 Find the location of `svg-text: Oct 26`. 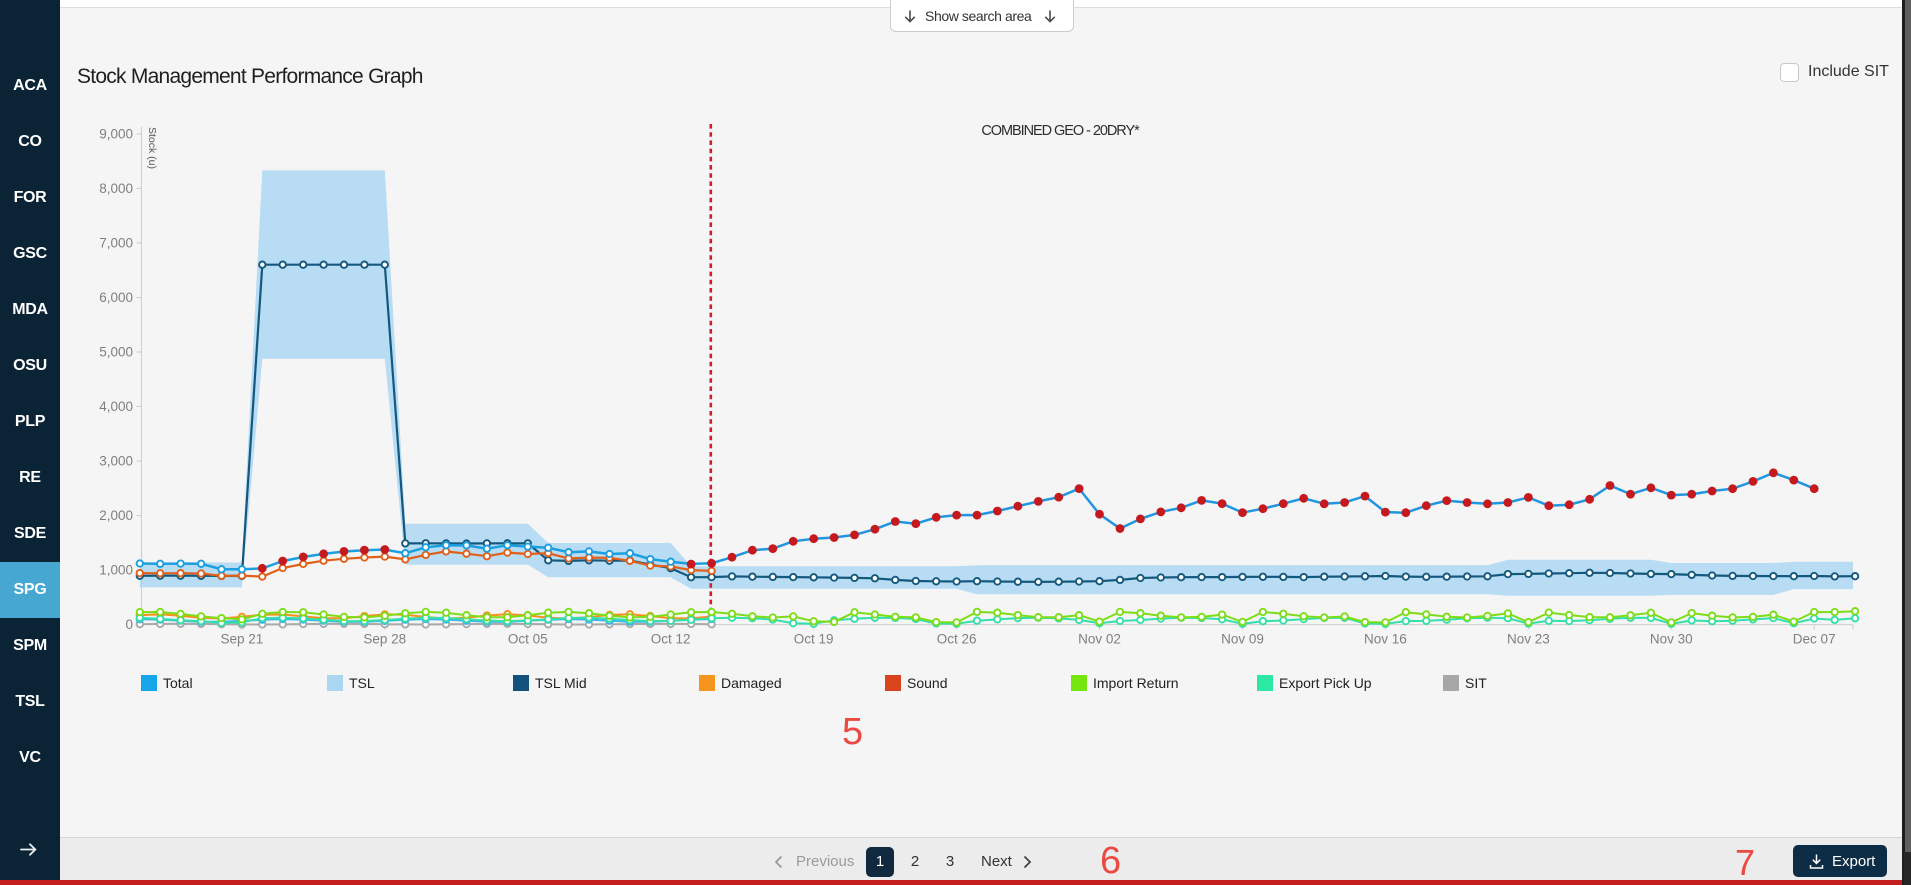

svg-text: Oct 26 is located at coordinates (957, 639).